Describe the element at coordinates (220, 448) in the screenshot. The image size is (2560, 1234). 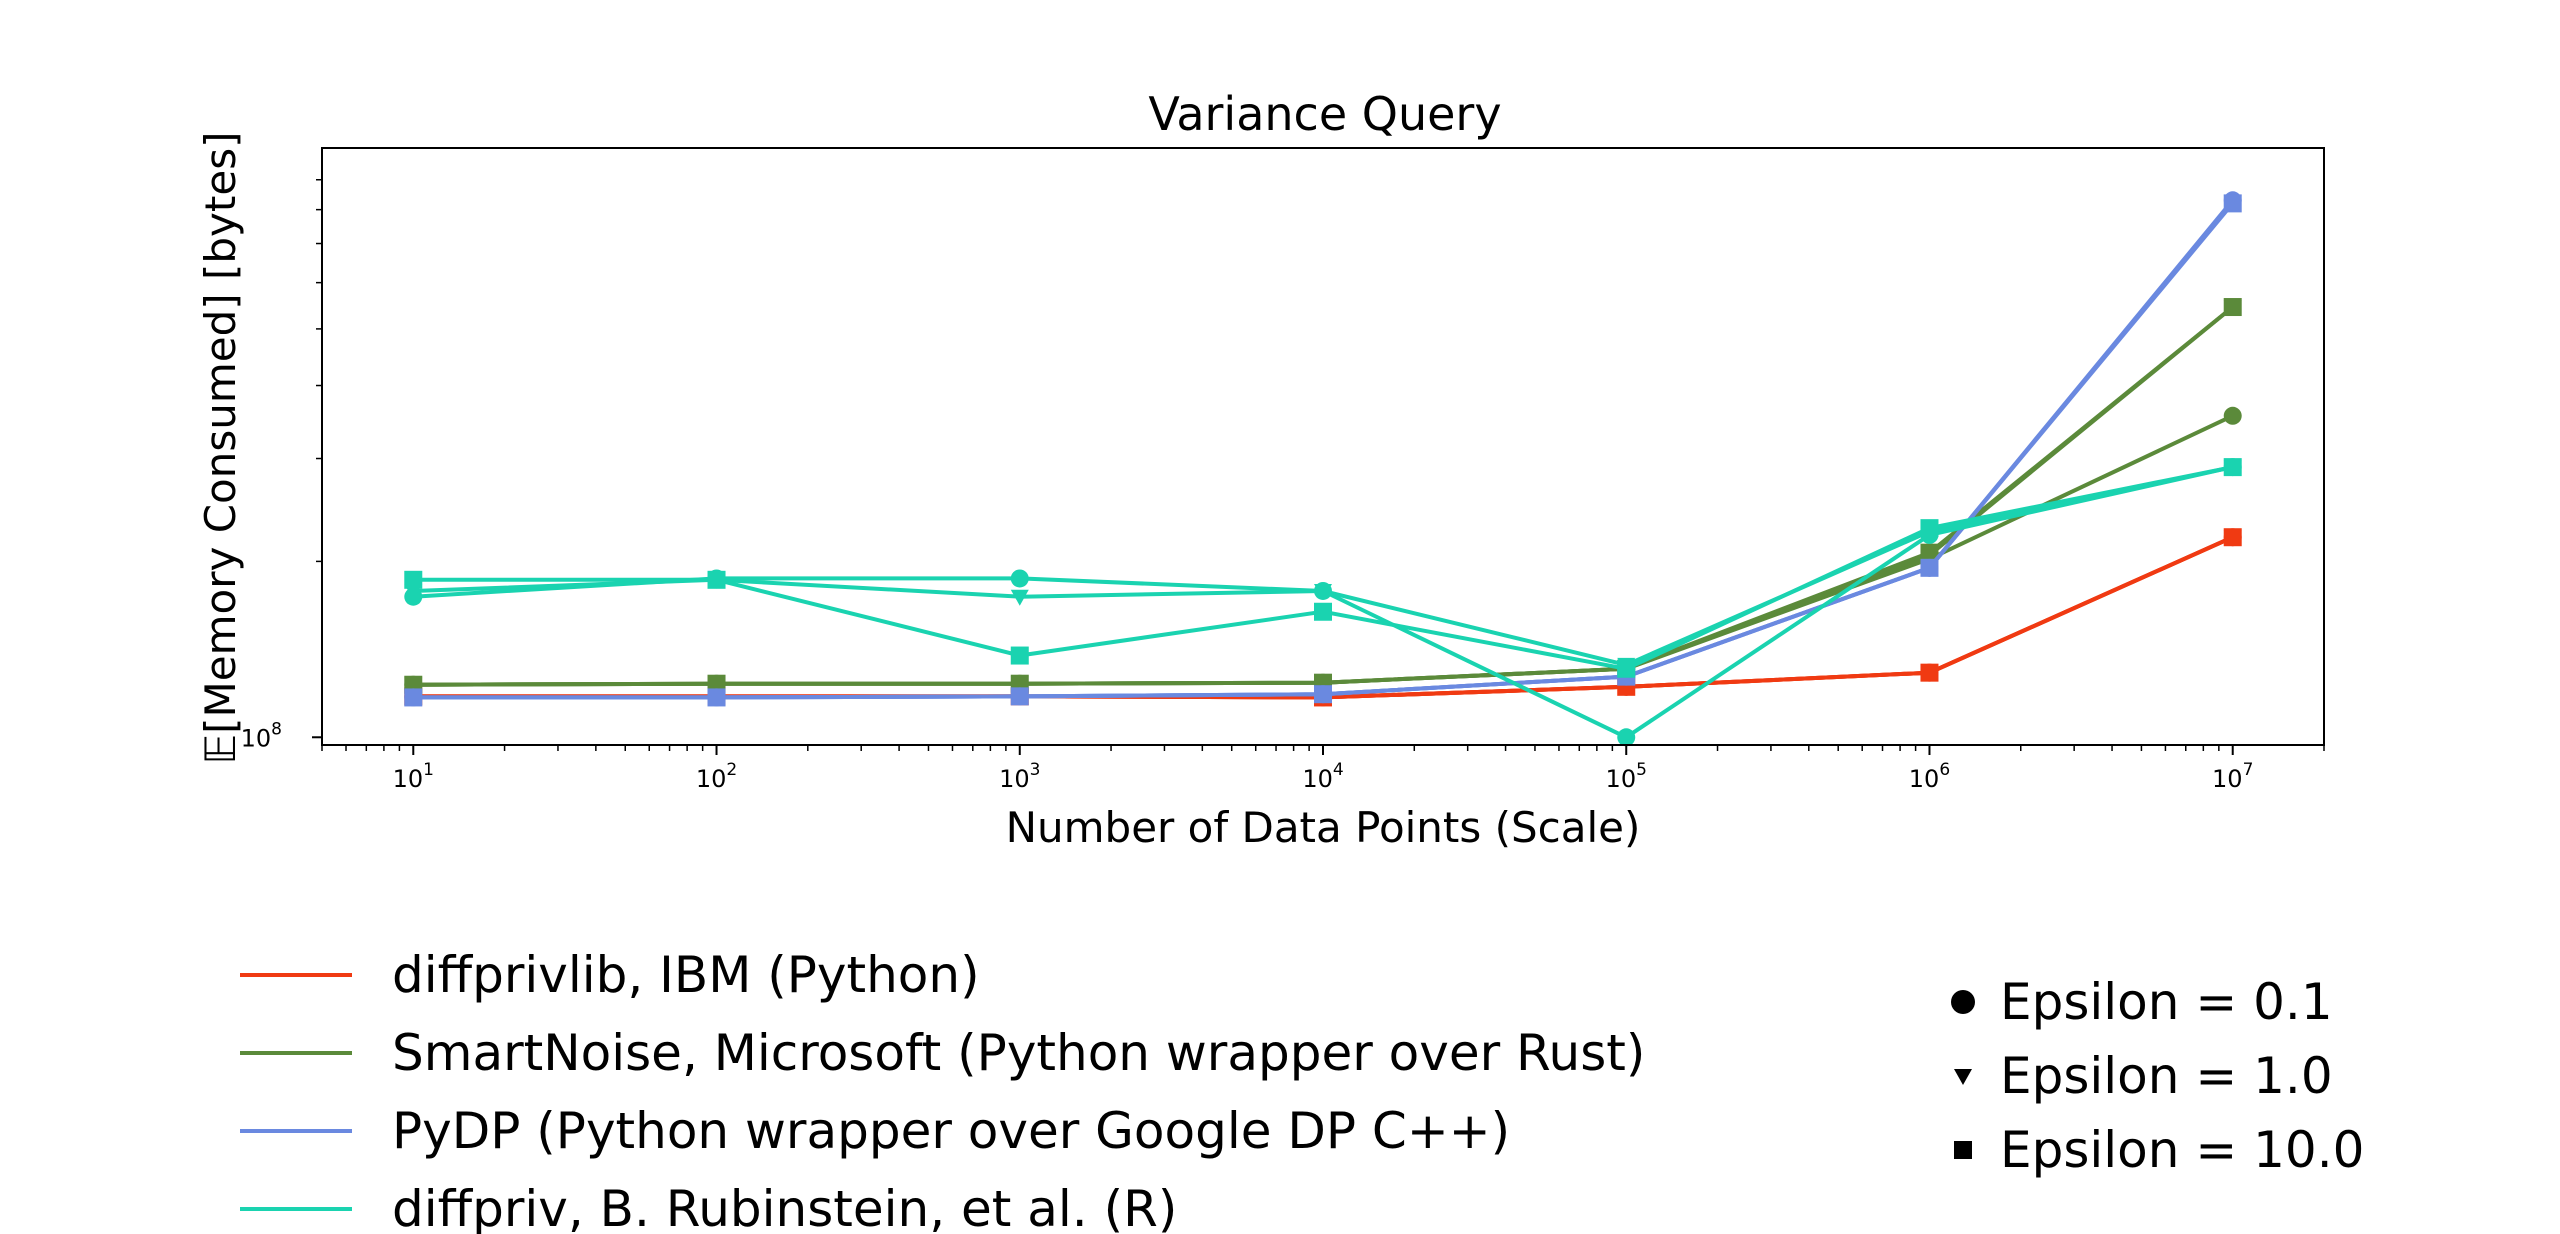
I see `y-axis-label: 𝔼[Memory Consumed] [bytes]` at that location.